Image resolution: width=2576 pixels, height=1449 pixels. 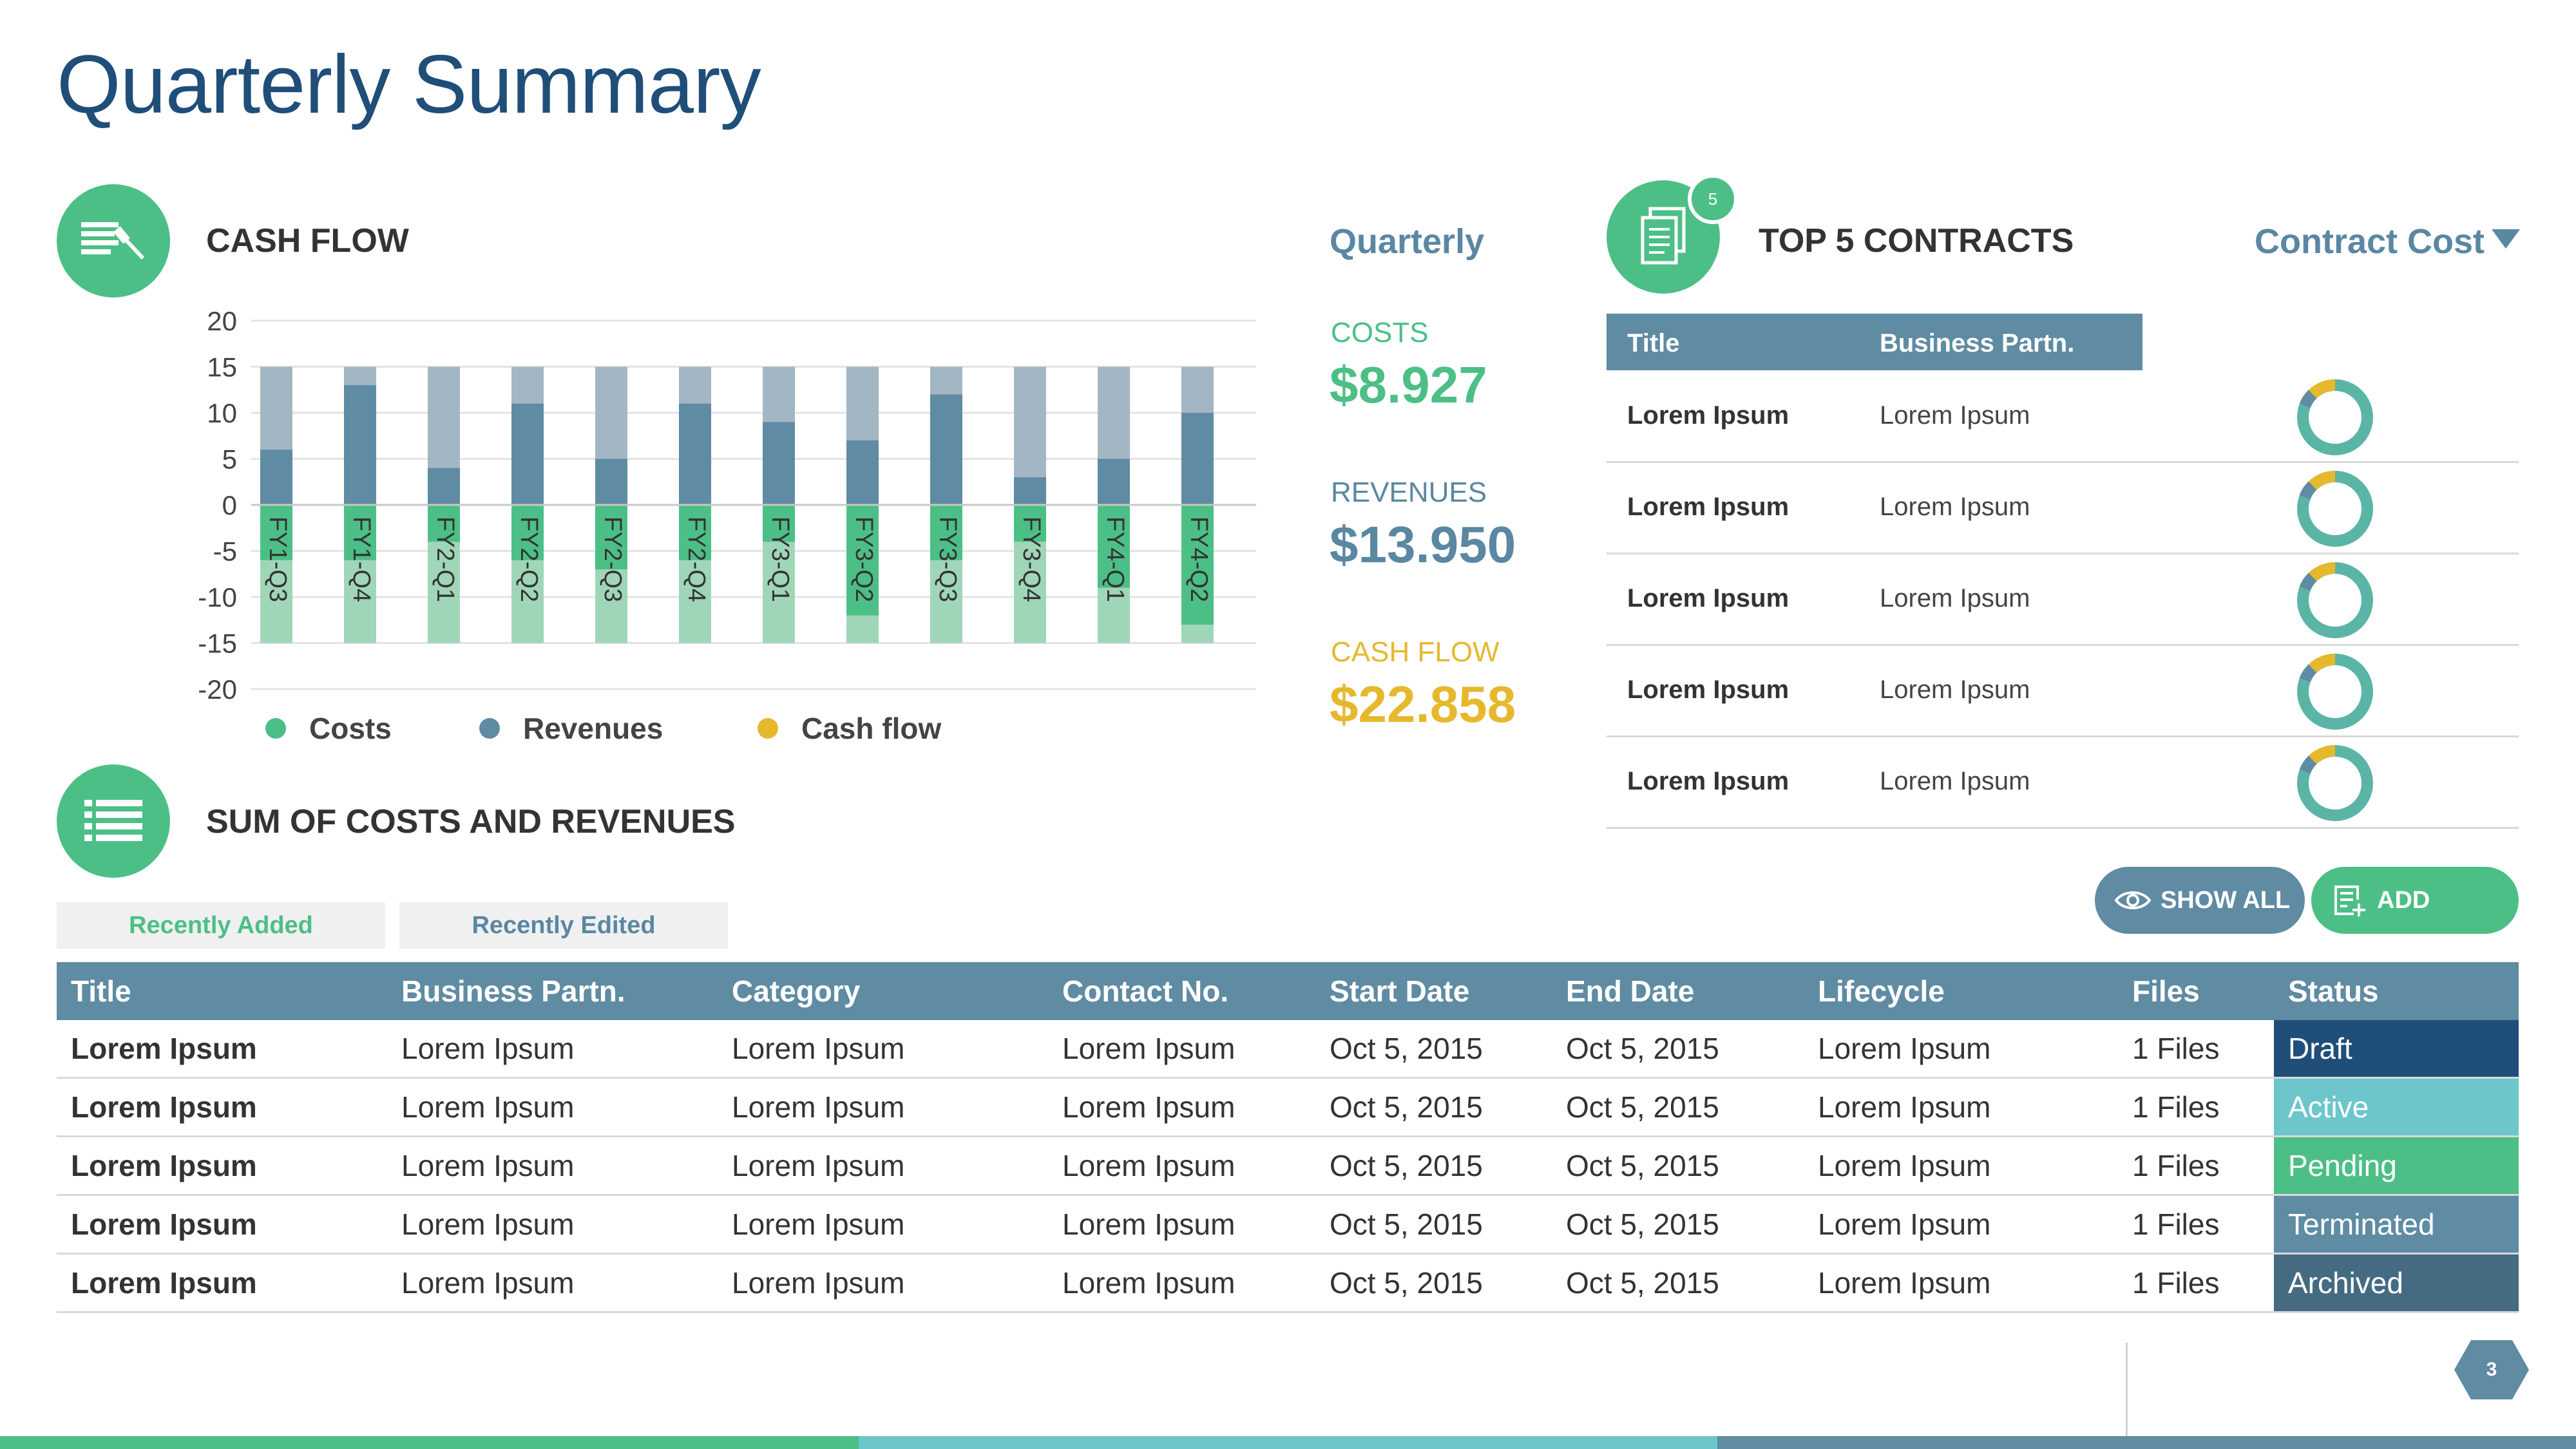 What do you see at coordinates (871, 728) in the screenshot?
I see `legend-label-cash-flow: Cash flow` at bounding box center [871, 728].